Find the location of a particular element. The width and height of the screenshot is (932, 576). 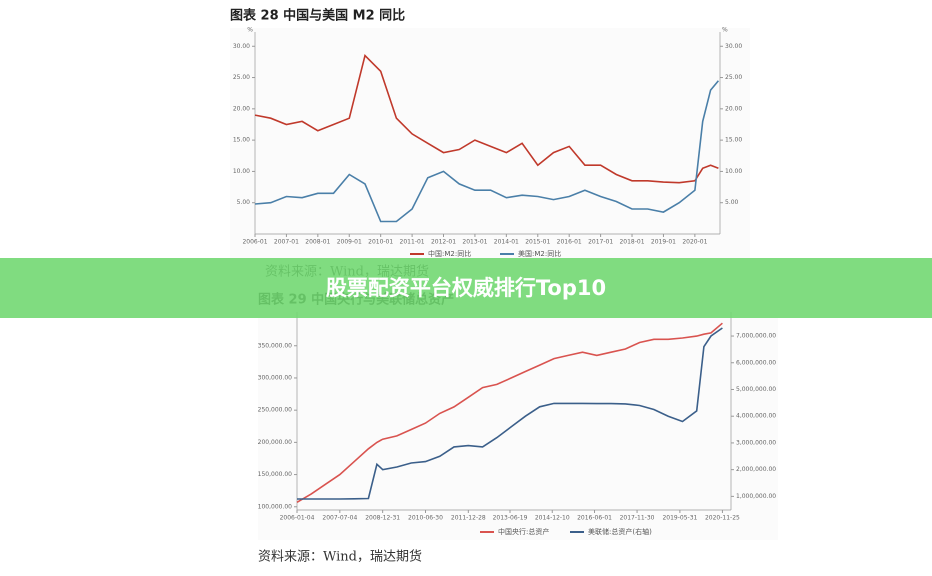

y2-tick-label: 6,000,000.00 is located at coordinates (756, 362).